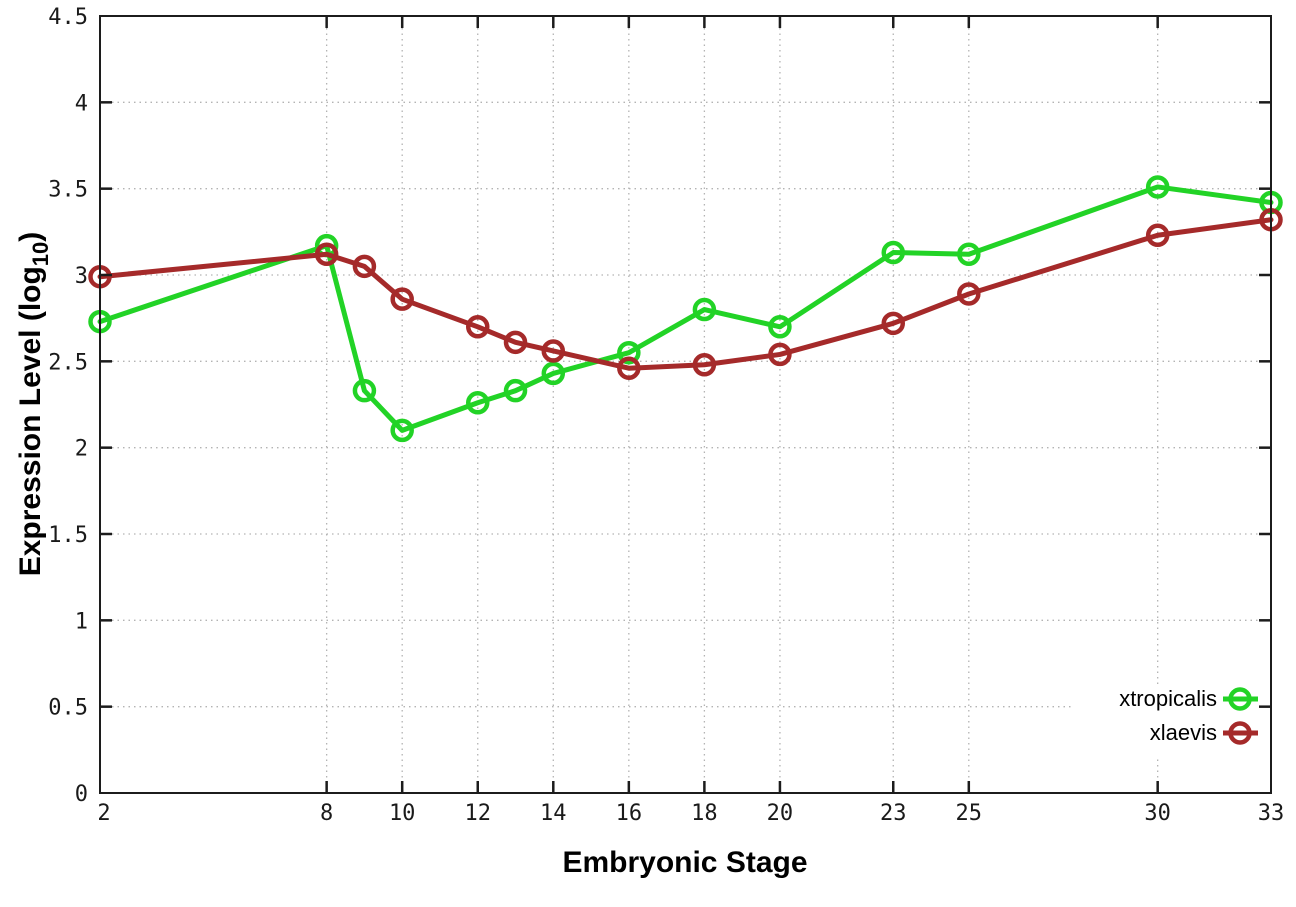  I want to click on y-tick-label: 1, so click(81, 621).